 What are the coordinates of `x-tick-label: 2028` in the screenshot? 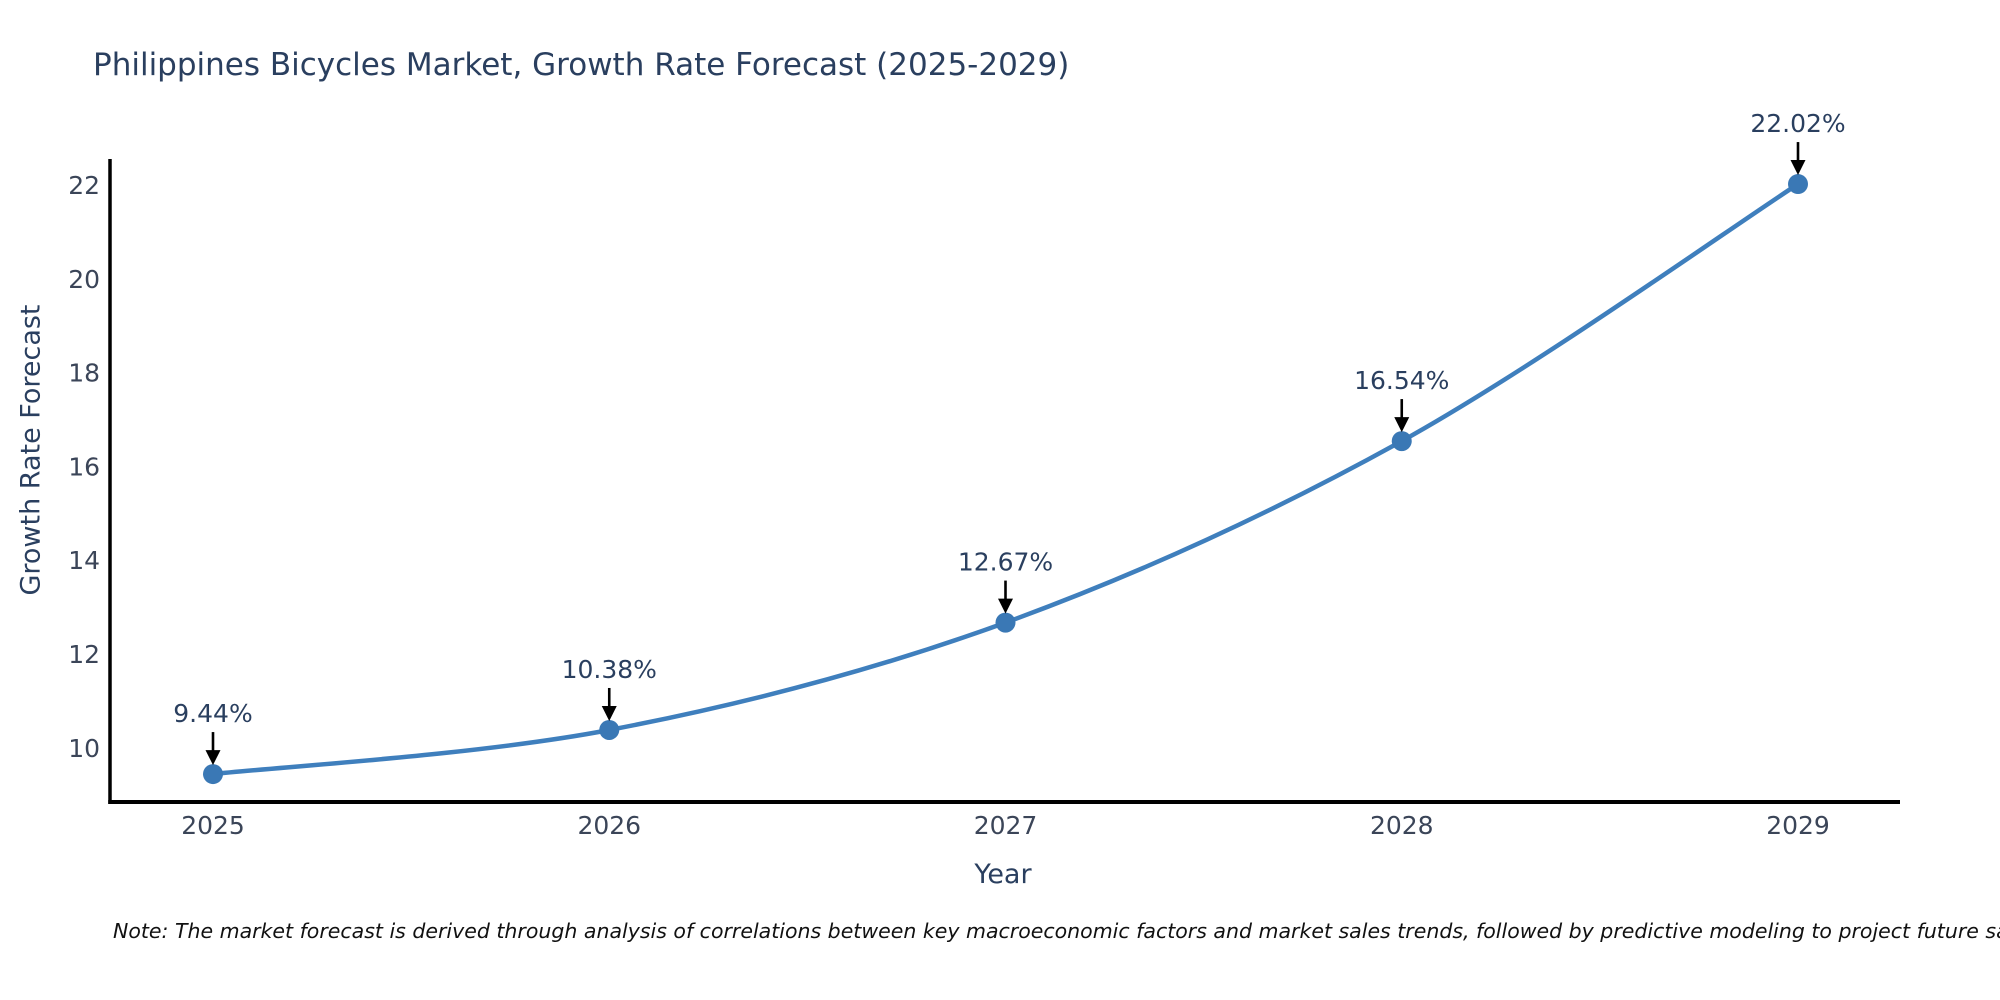 It's located at (1402, 825).